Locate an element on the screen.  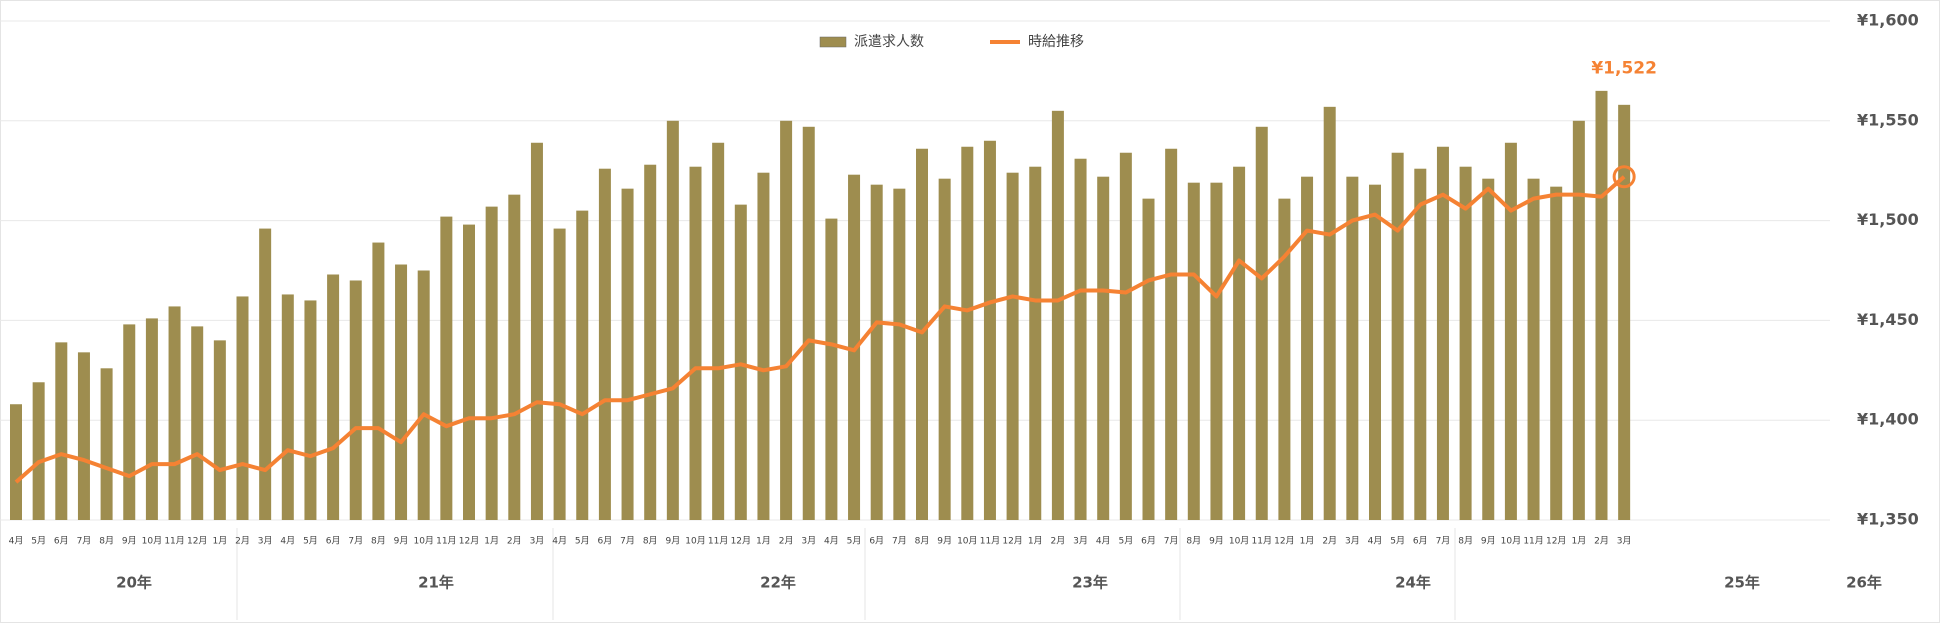
data-label: ¥1,522 is located at coordinates (1624, 69).